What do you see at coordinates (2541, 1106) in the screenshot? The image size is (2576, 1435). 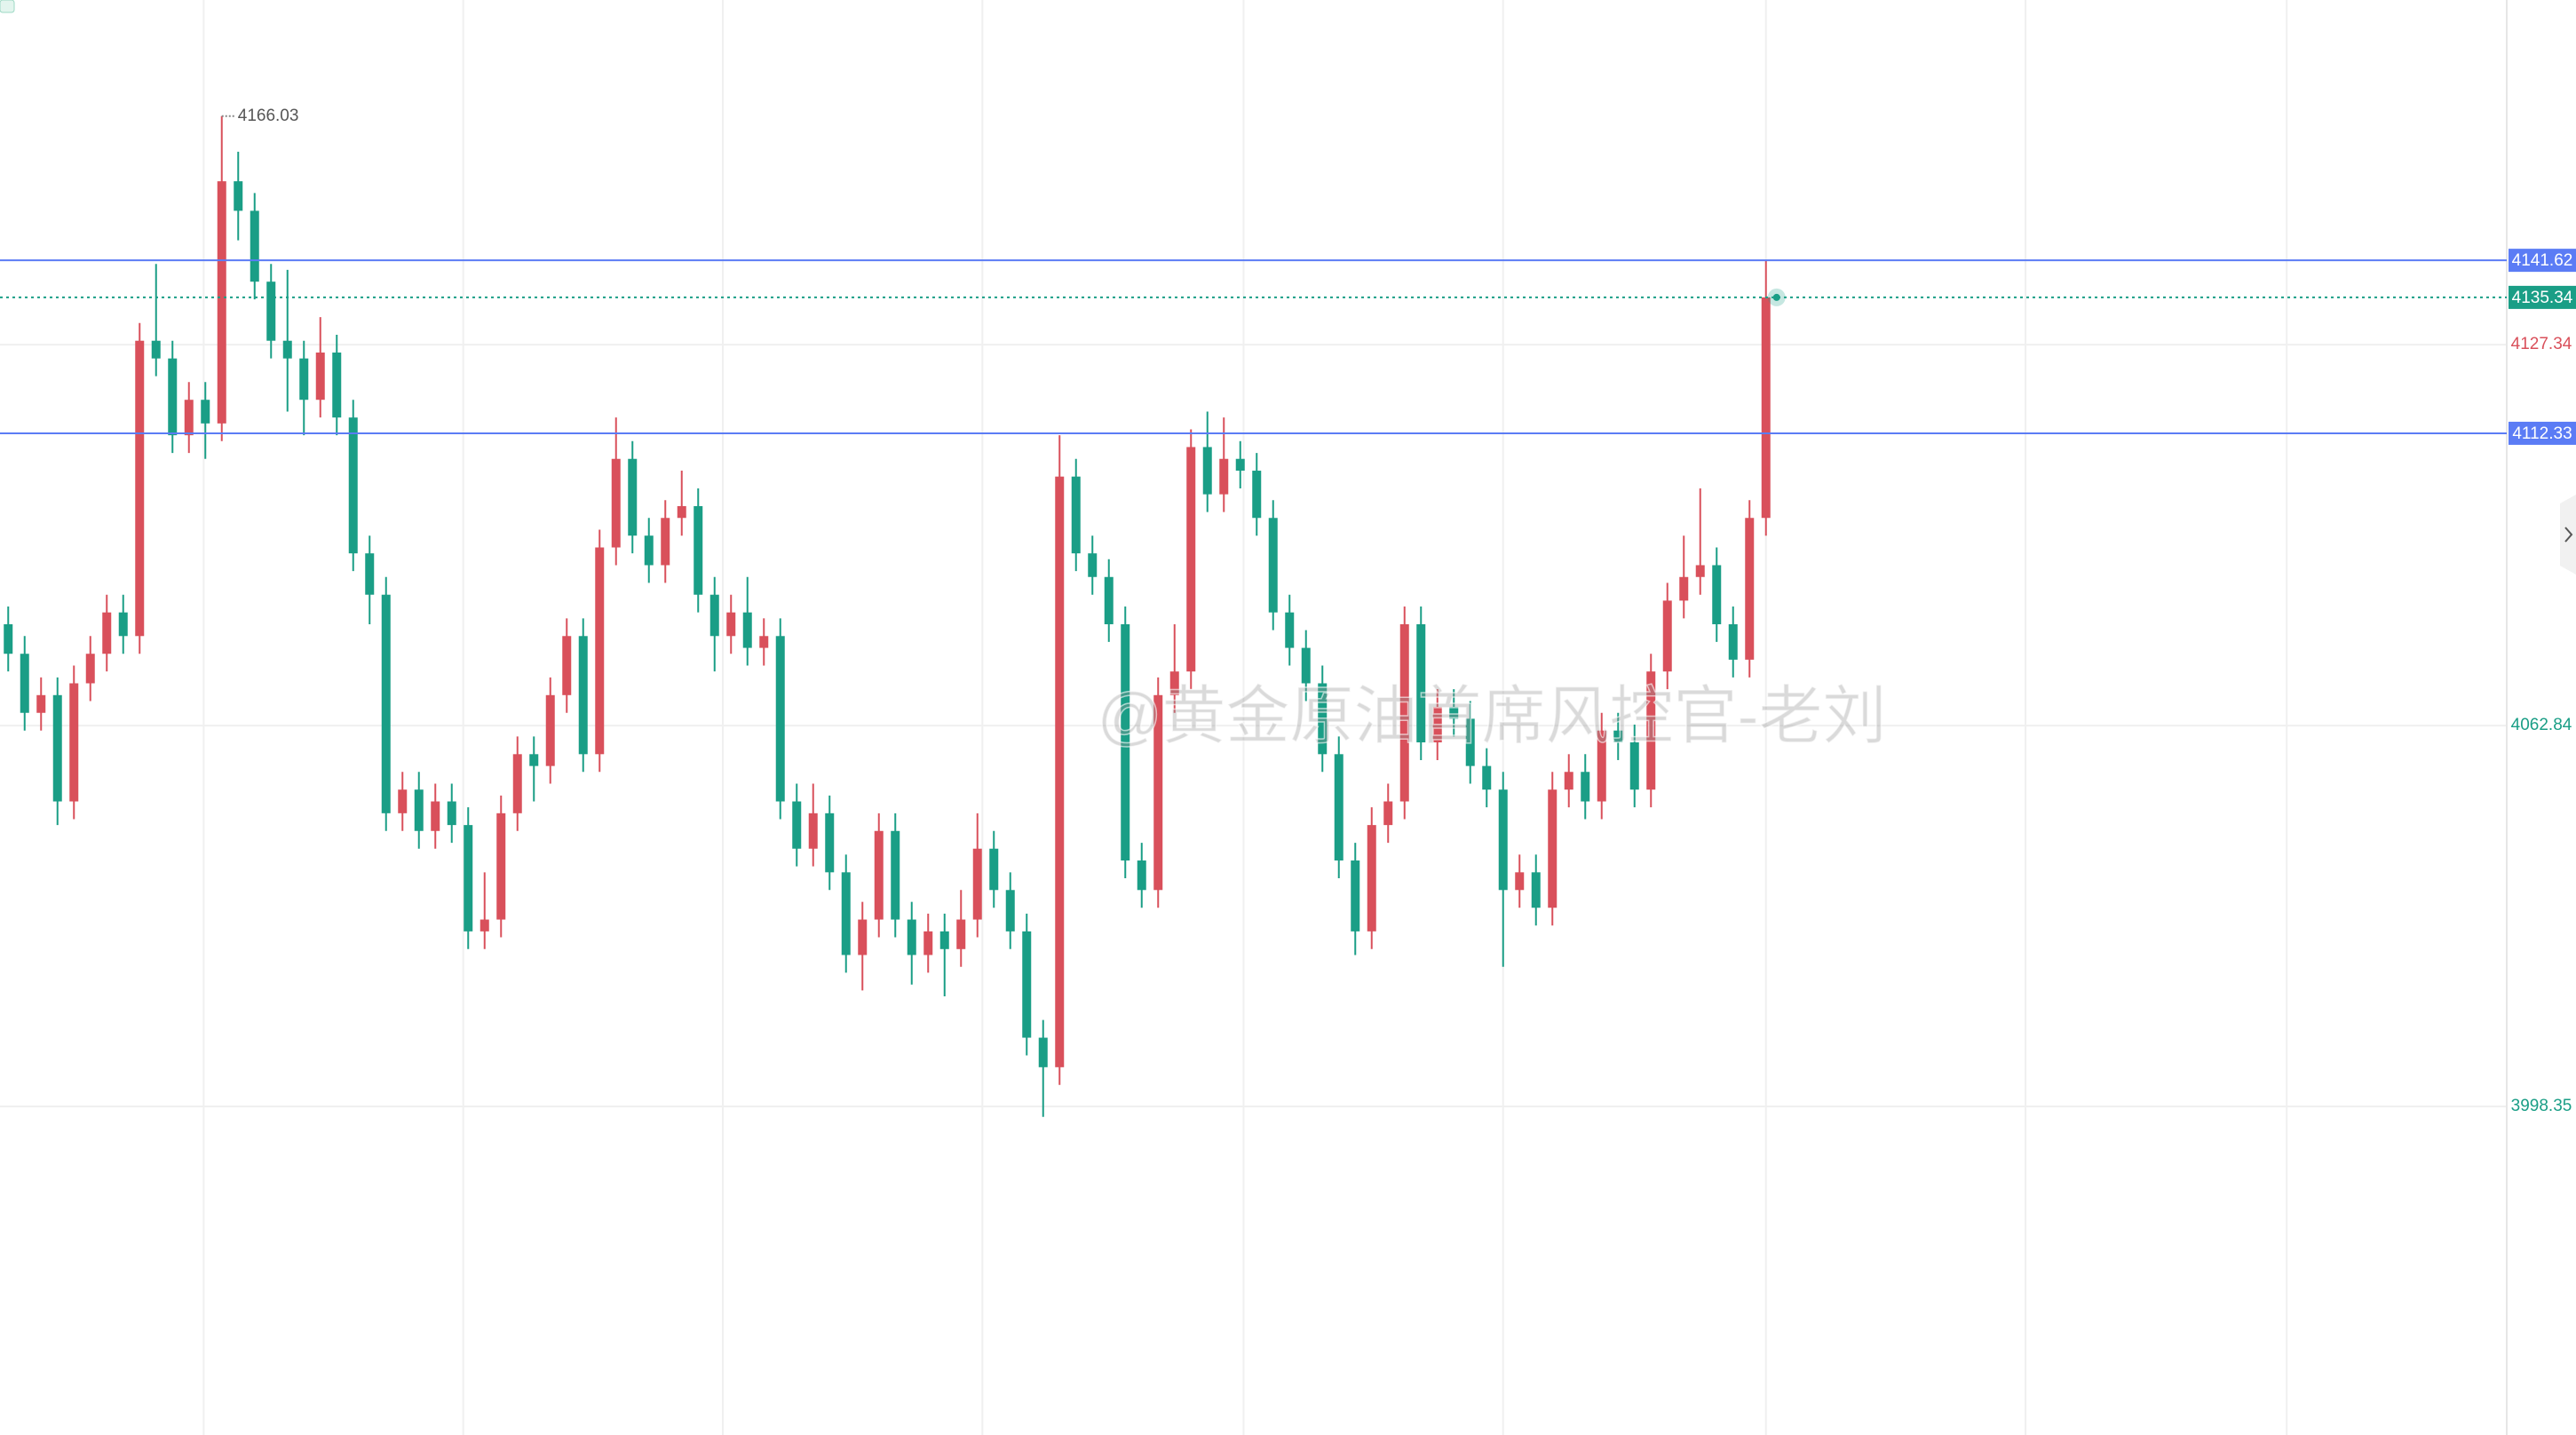 I see `y-tick-label: 3998.35` at bounding box center [2541, 1106].